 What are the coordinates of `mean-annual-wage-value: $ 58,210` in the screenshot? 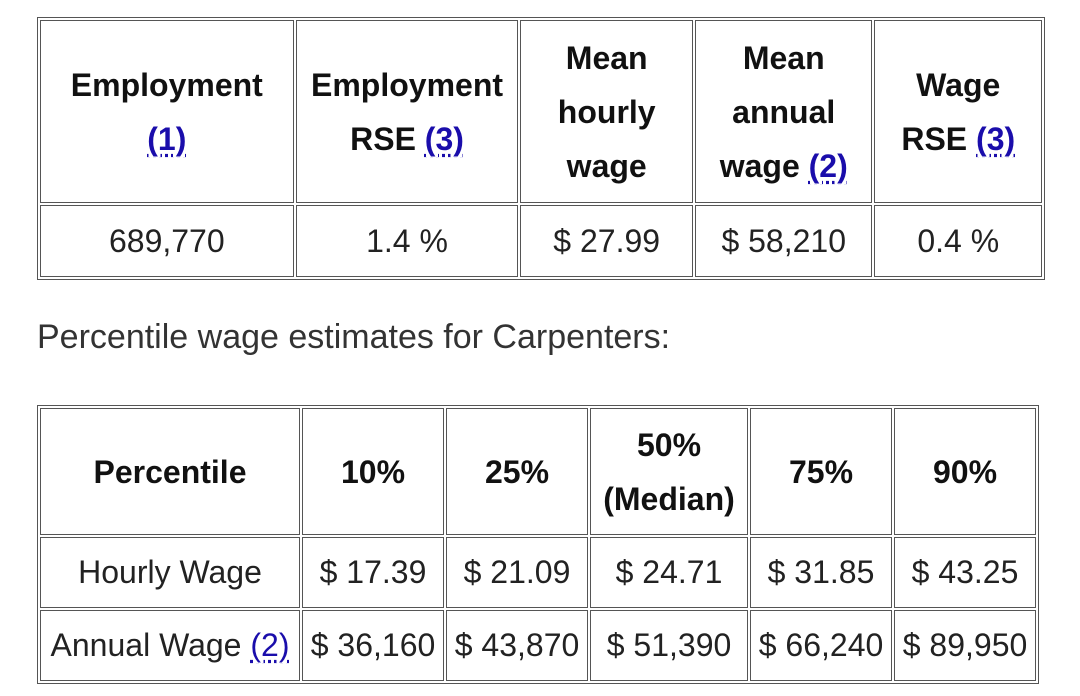 It's located at (783, 241).